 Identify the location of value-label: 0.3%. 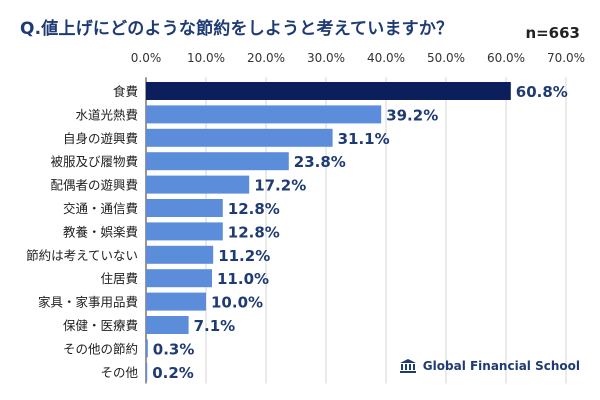
(174, 349).